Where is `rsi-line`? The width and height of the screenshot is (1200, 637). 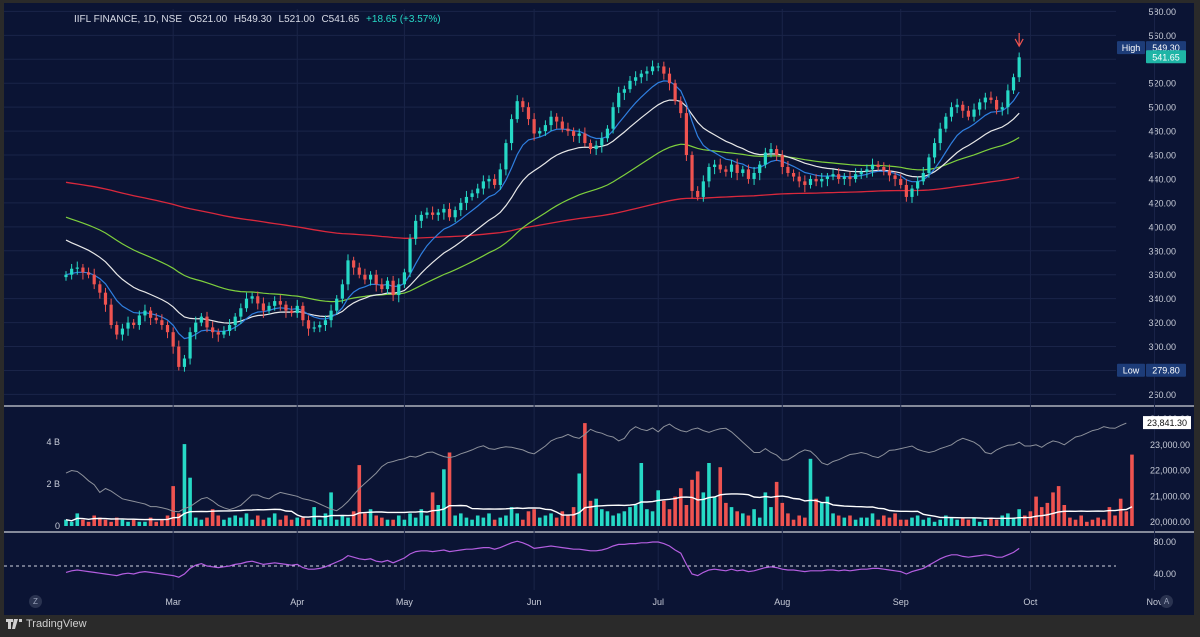
rsi-line is located at coordinates (542, 559).